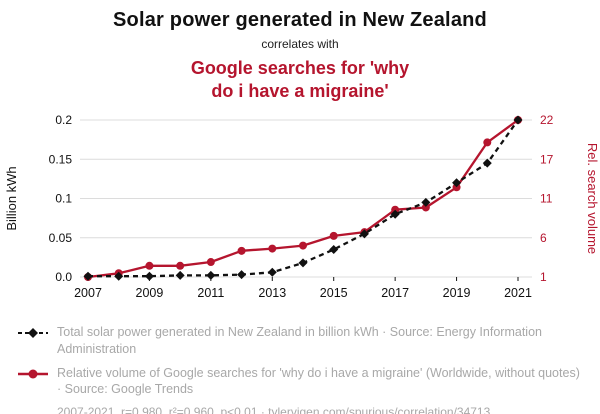 The height and width of the screenshot is (414, 600). What do you see at coordinates (457, 293) in the screenshot?
I see `svg-text: 2019` at bounding box center [457, 293].